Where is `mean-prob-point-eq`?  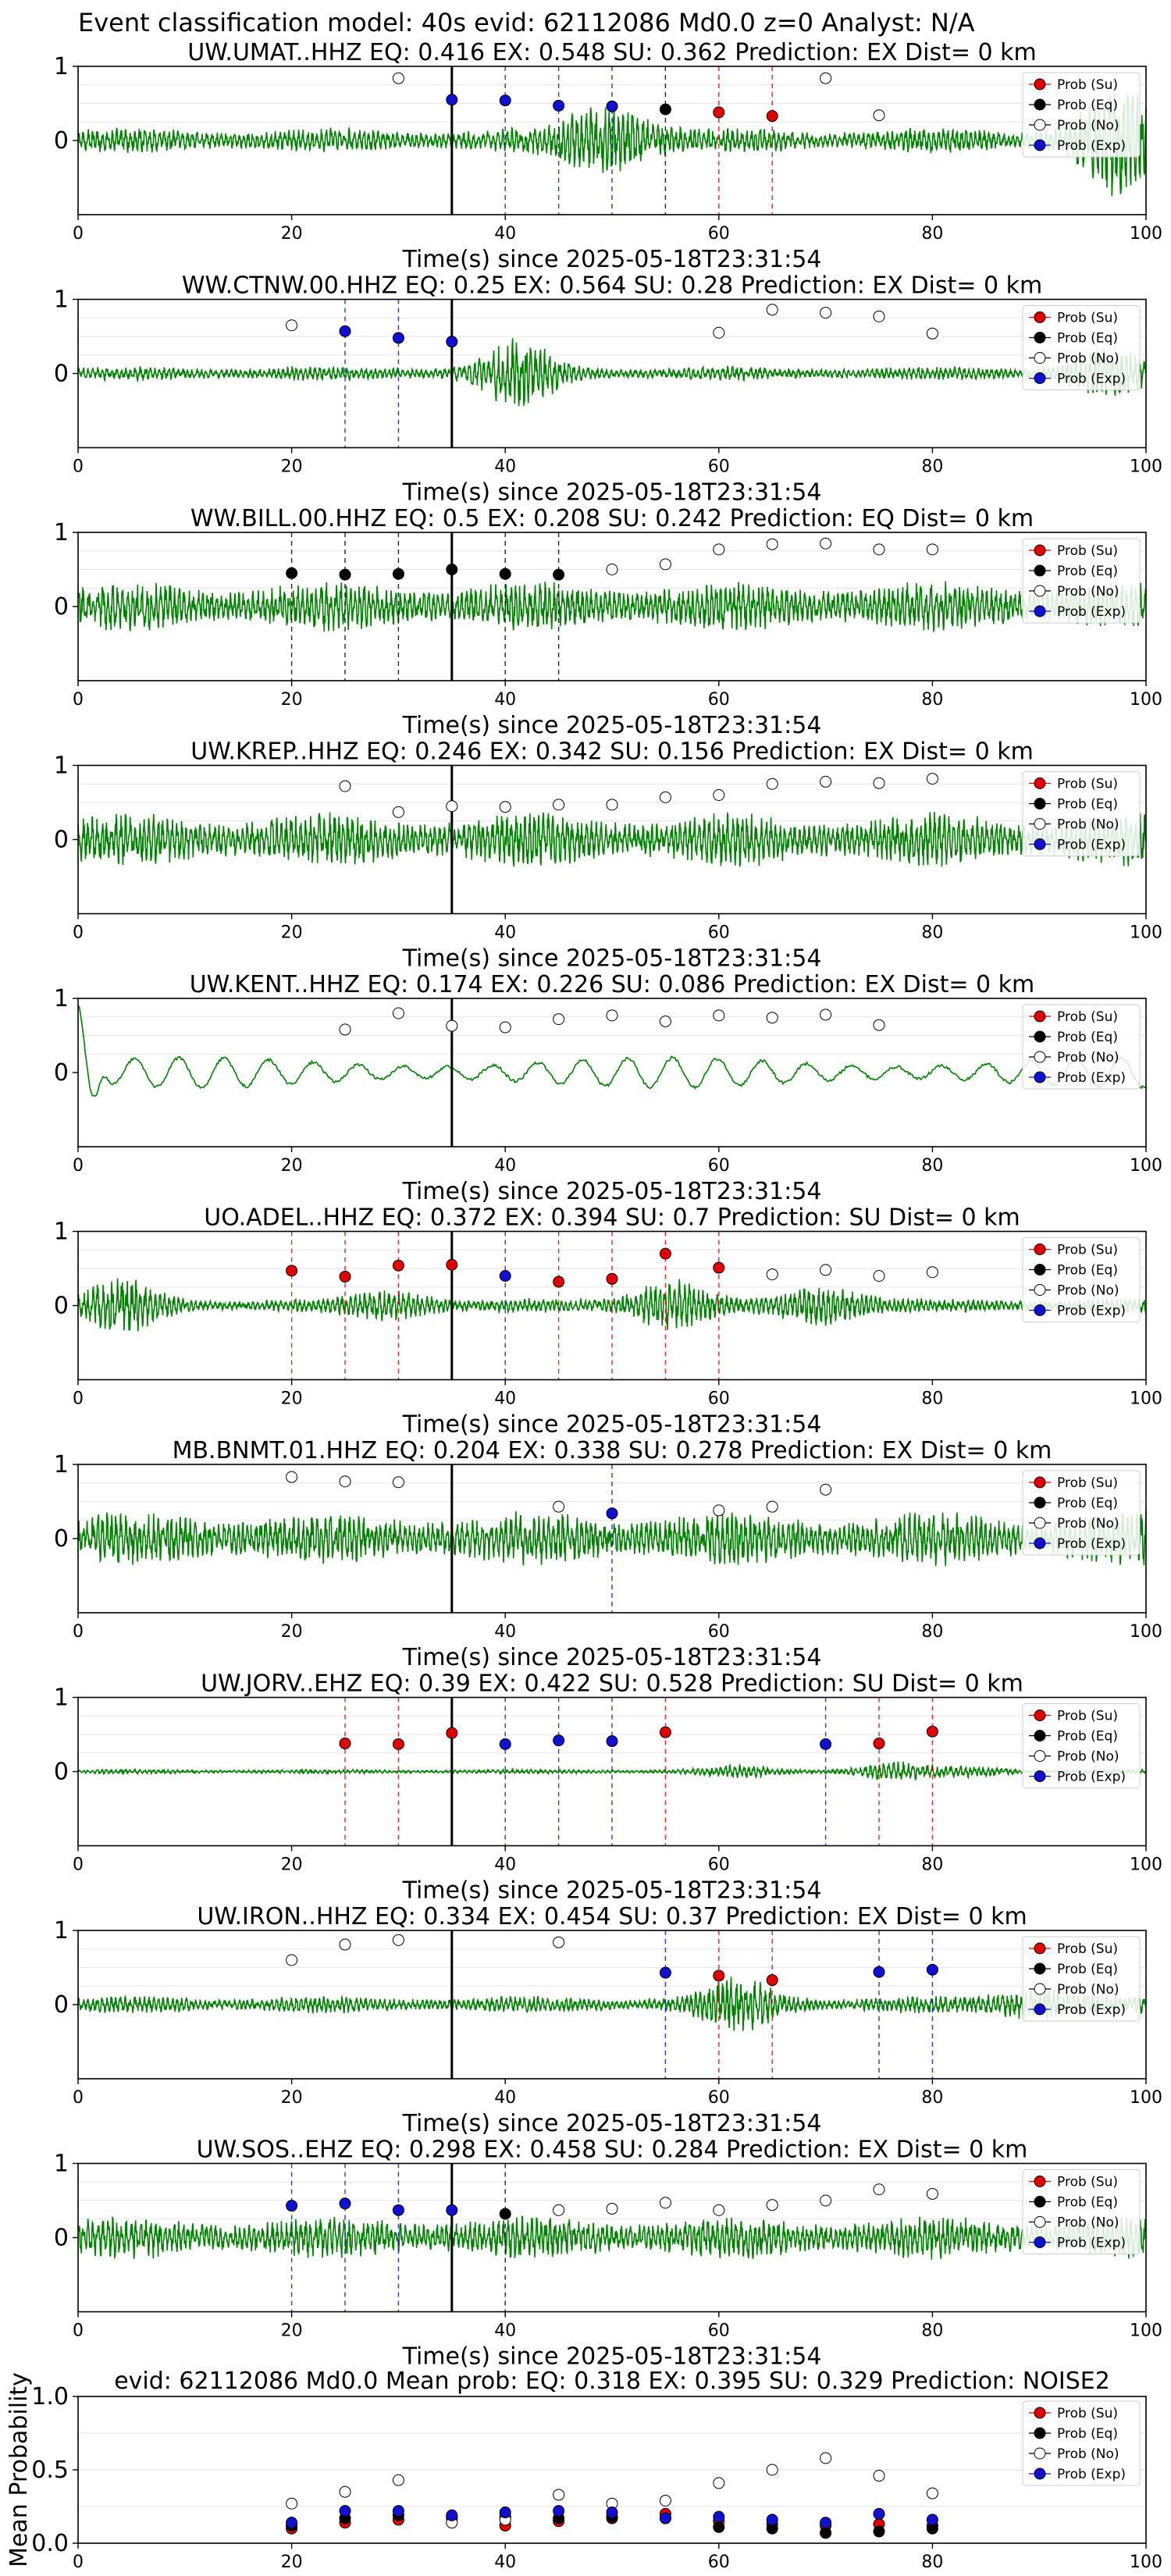
mean-prob-point-eq is located at coordinates (879, 2531).